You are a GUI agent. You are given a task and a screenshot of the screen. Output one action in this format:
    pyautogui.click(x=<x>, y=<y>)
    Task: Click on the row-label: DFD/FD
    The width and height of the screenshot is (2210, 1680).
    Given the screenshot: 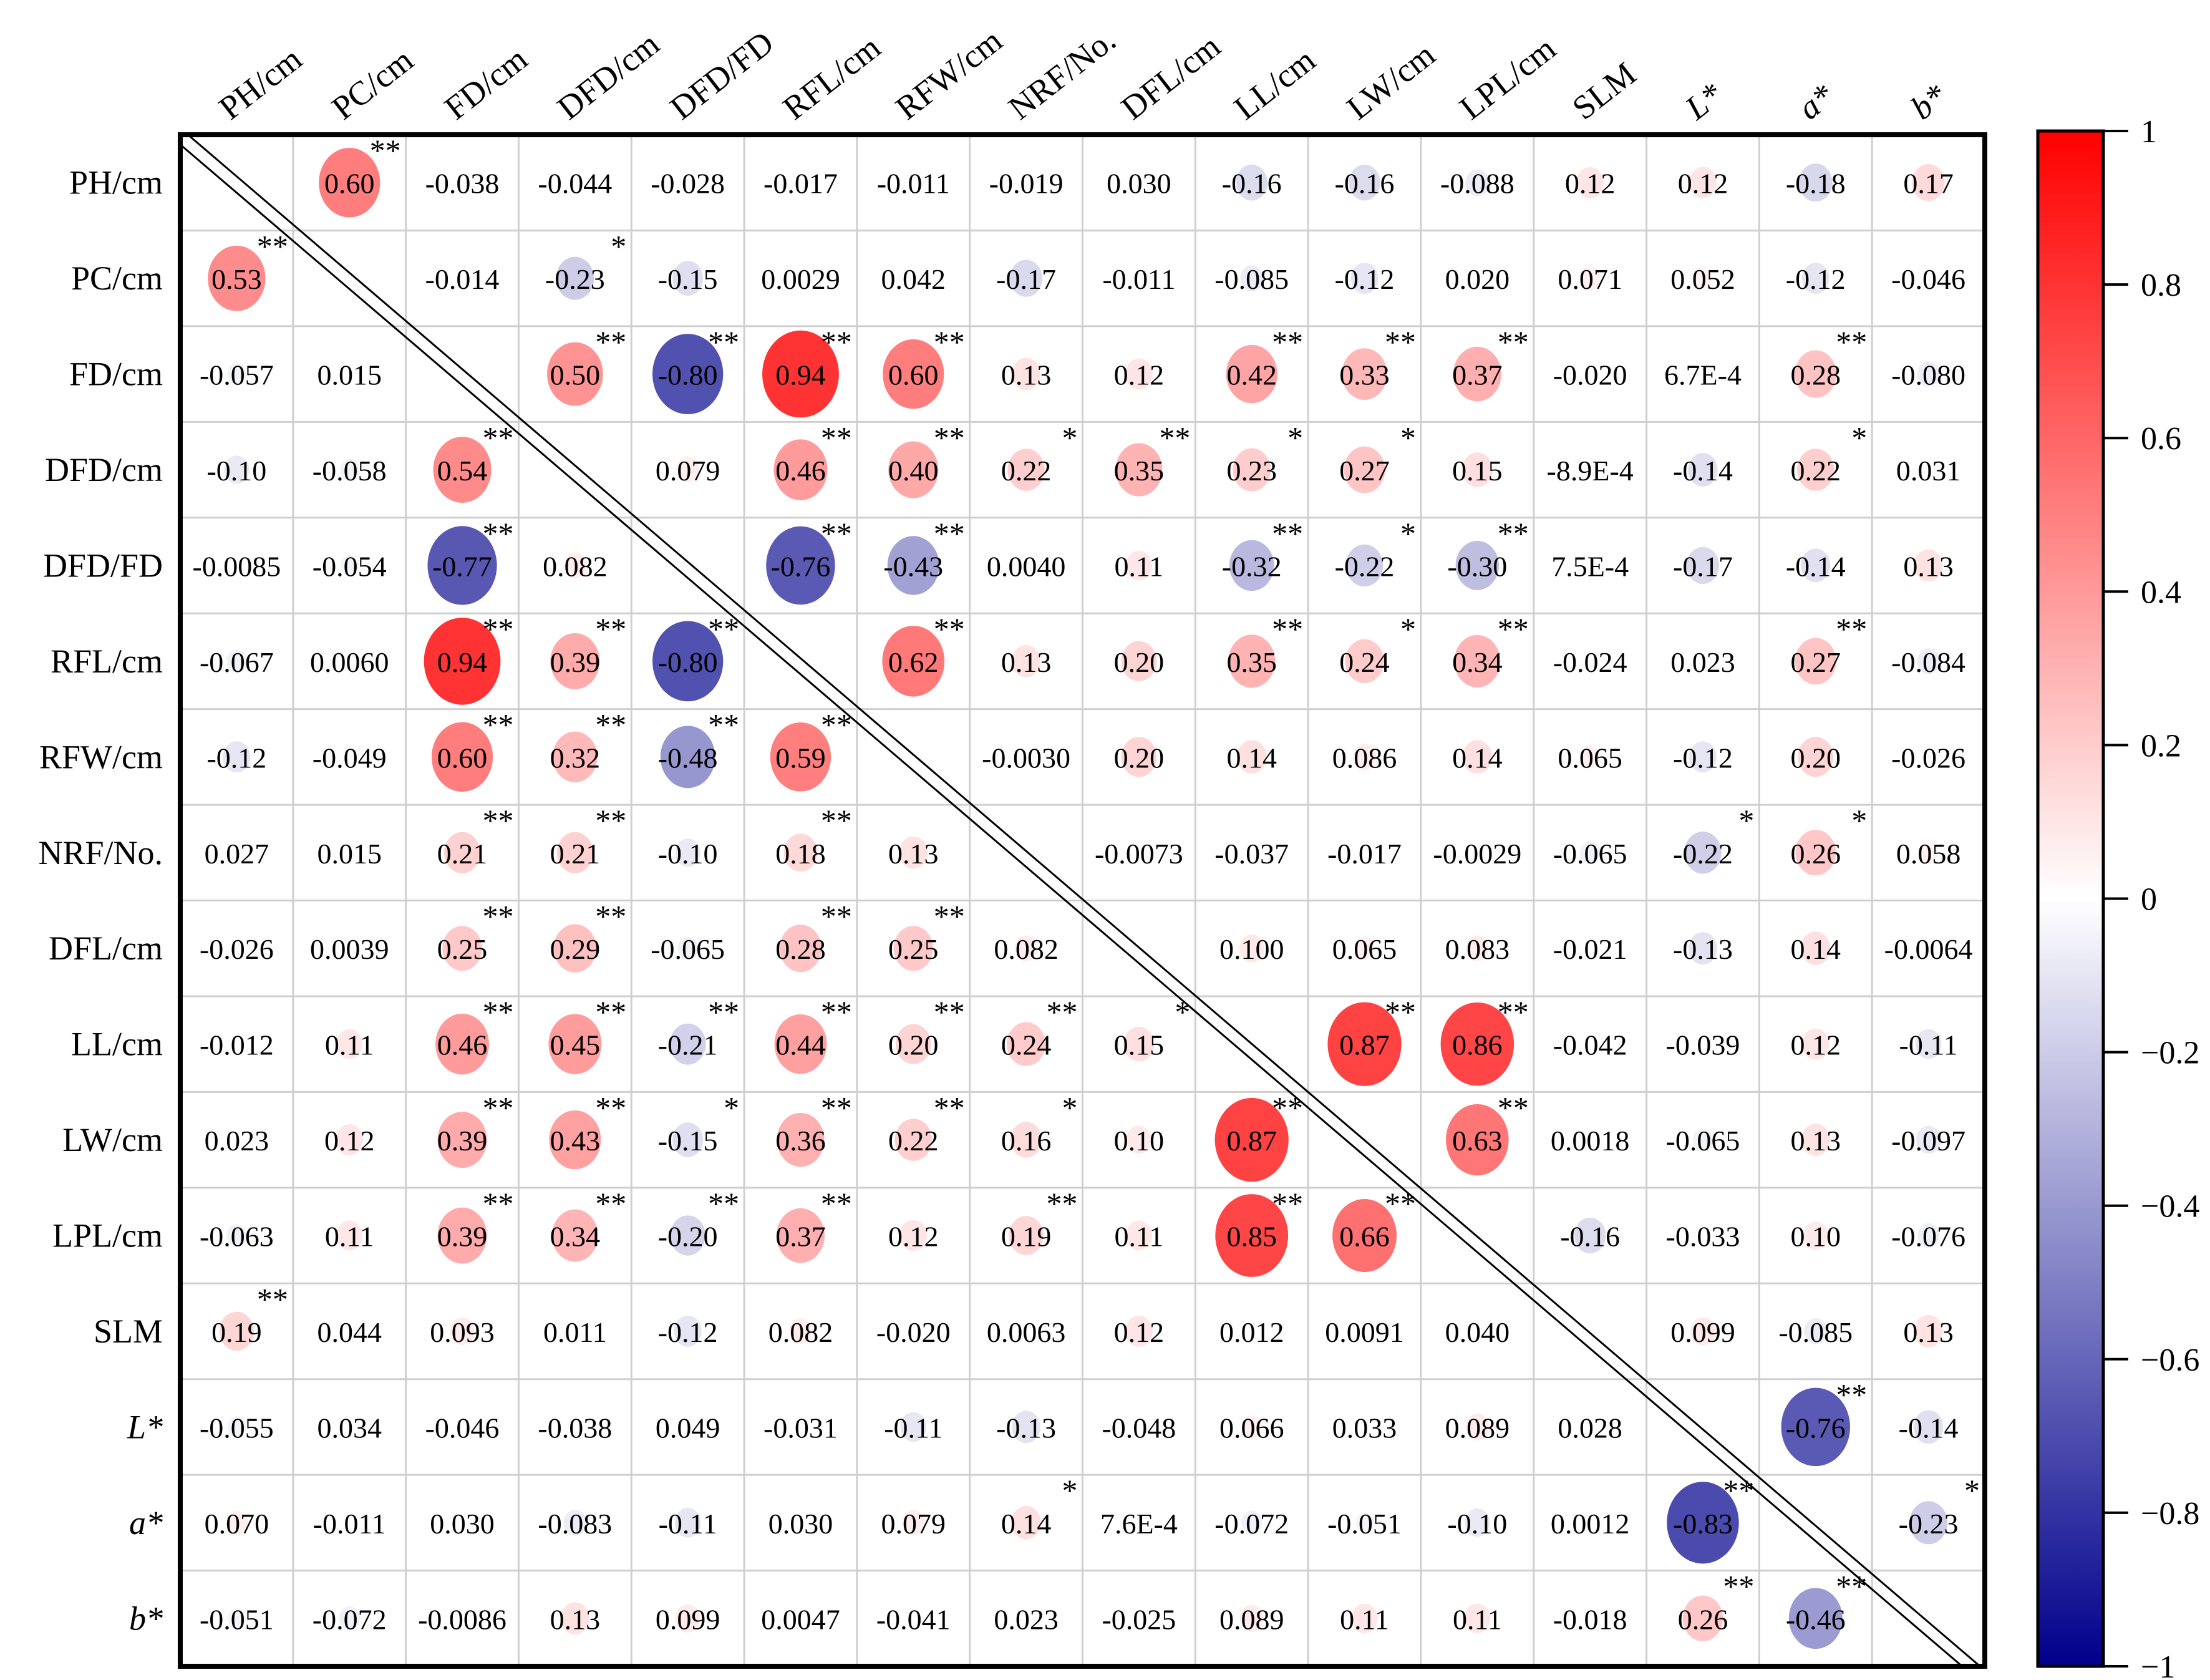 What is the action you would take?
    pyautogui.click(x=103, y=565)
    